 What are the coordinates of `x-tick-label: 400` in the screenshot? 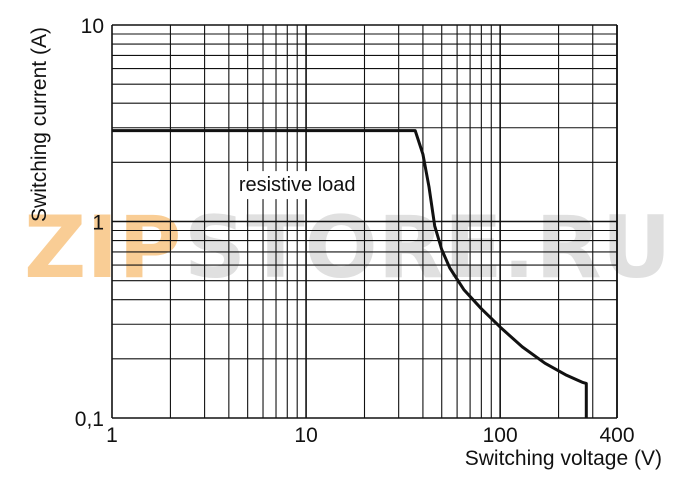 It's located at (616, 435).